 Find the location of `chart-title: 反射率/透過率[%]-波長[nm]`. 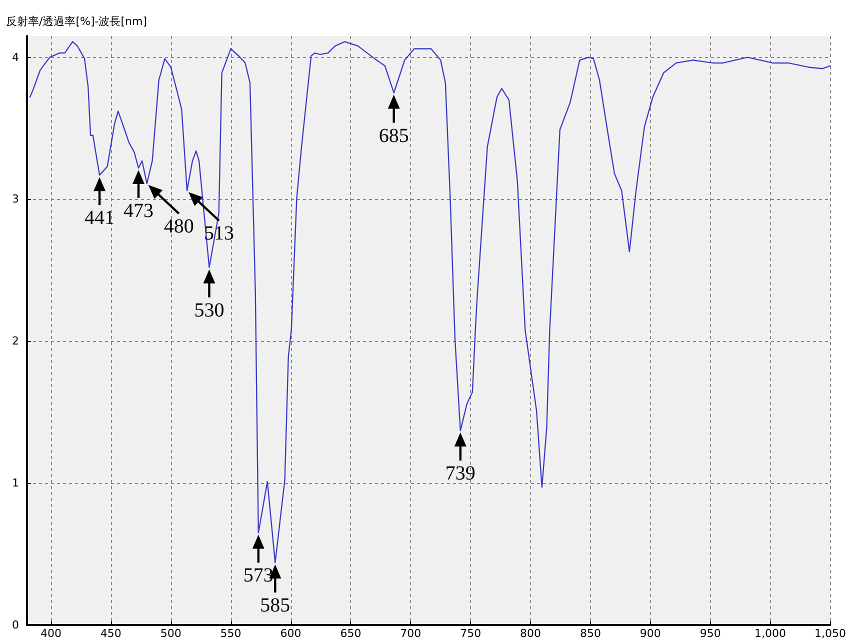

chart-title: 反射率/透過率[%]-波長[nm] is located at coordinates (76, 21).